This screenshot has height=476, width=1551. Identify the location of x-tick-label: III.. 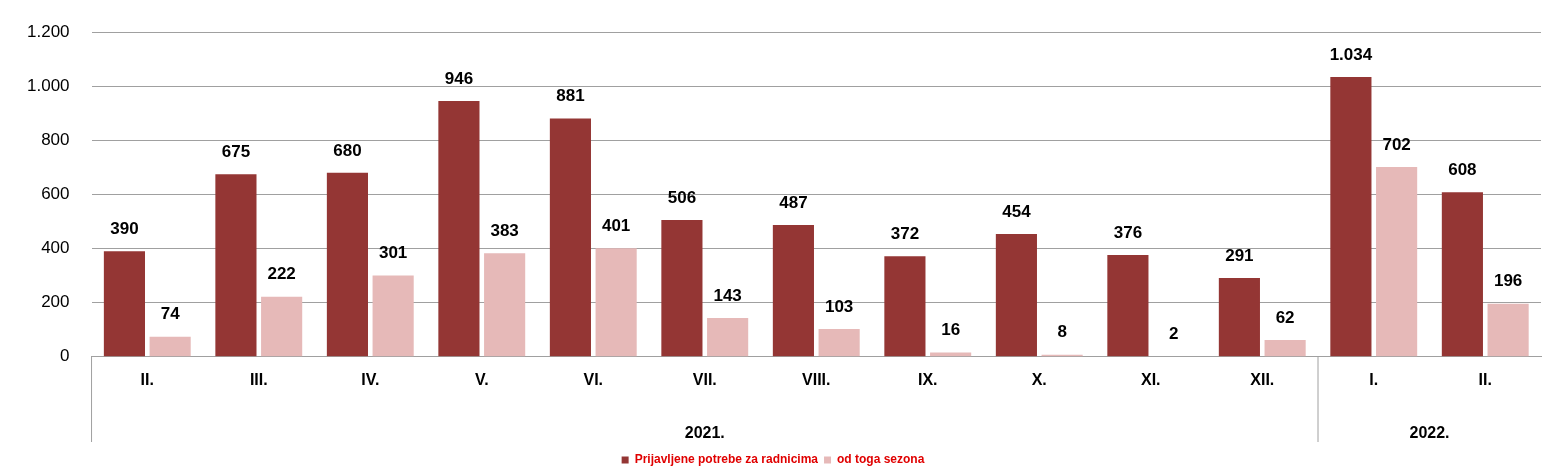
(258, 379).